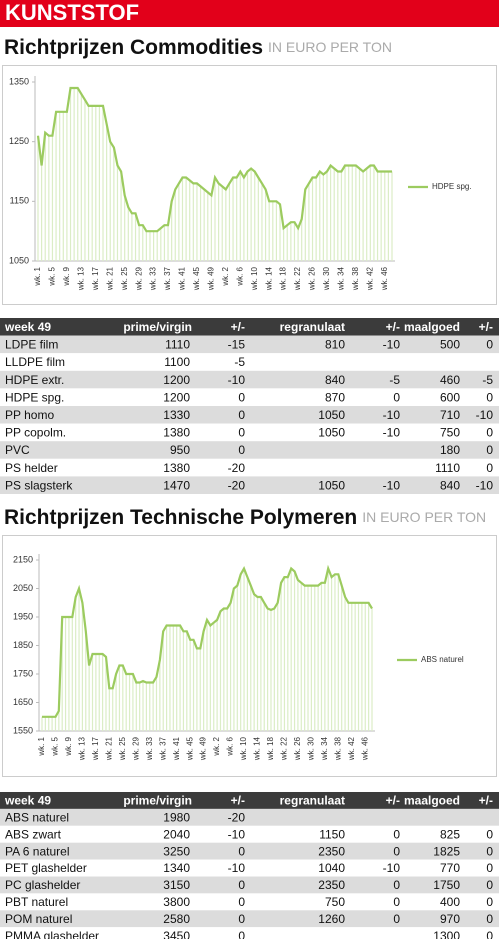 The height and width of the screenshot is (939, 499). I want to click on table-cell: 970, so click(450, 919).